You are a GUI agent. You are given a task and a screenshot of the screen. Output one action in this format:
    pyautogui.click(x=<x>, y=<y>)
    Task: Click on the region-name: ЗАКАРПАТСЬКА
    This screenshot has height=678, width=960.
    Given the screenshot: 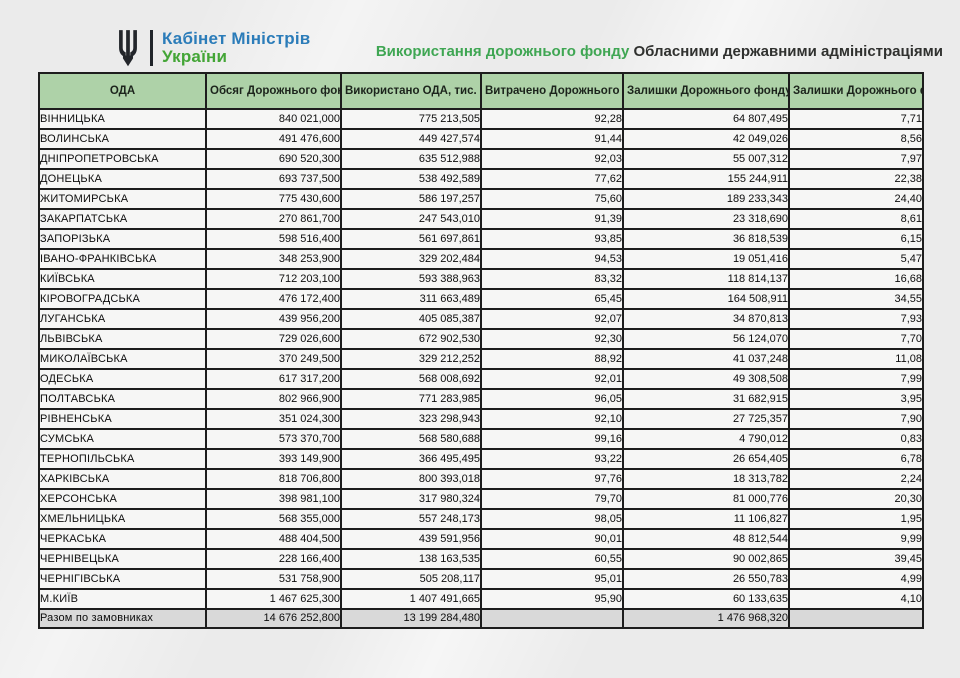 What is the action you would take?
    pyautogui.click(x=122, y=219)
    